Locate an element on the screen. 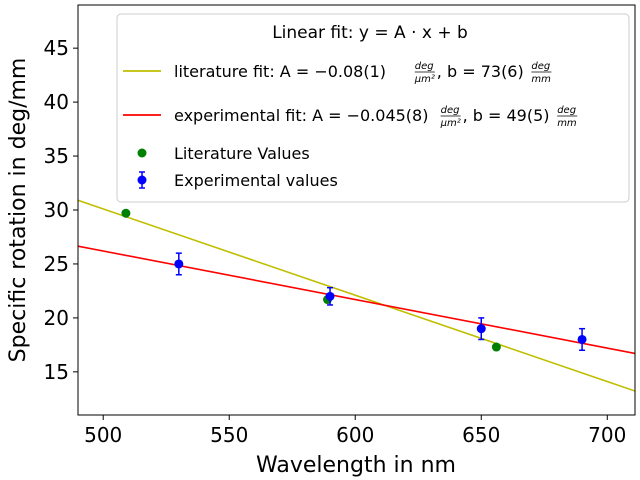  x-tick-label: 700 is located at coordinates (607, 435).